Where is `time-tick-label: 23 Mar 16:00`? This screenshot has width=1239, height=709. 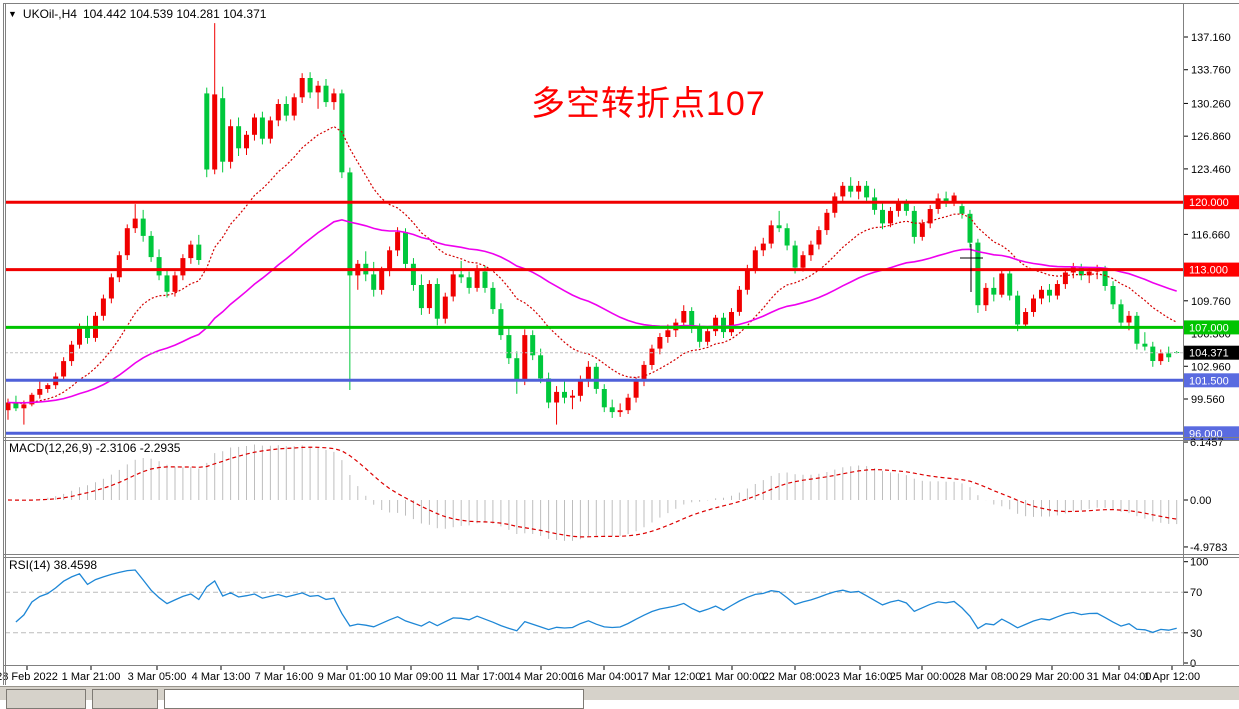 time-tick-label: 23 Mar 16:00 is located at coordinates (860, 677).